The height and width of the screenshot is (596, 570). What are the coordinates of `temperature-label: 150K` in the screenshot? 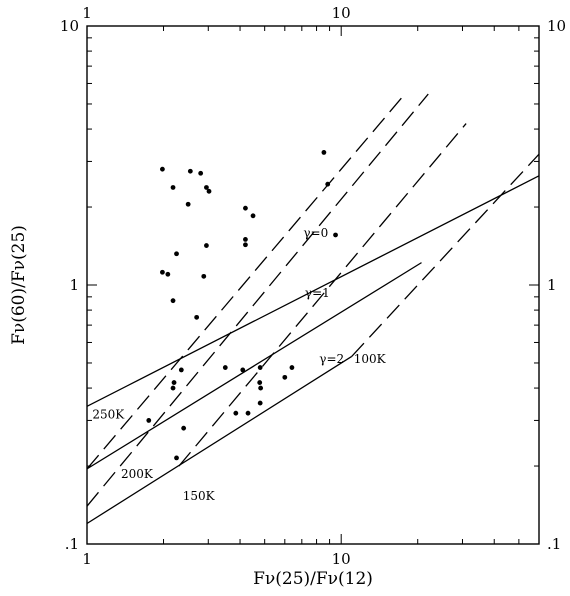 It's located at (199, 496).